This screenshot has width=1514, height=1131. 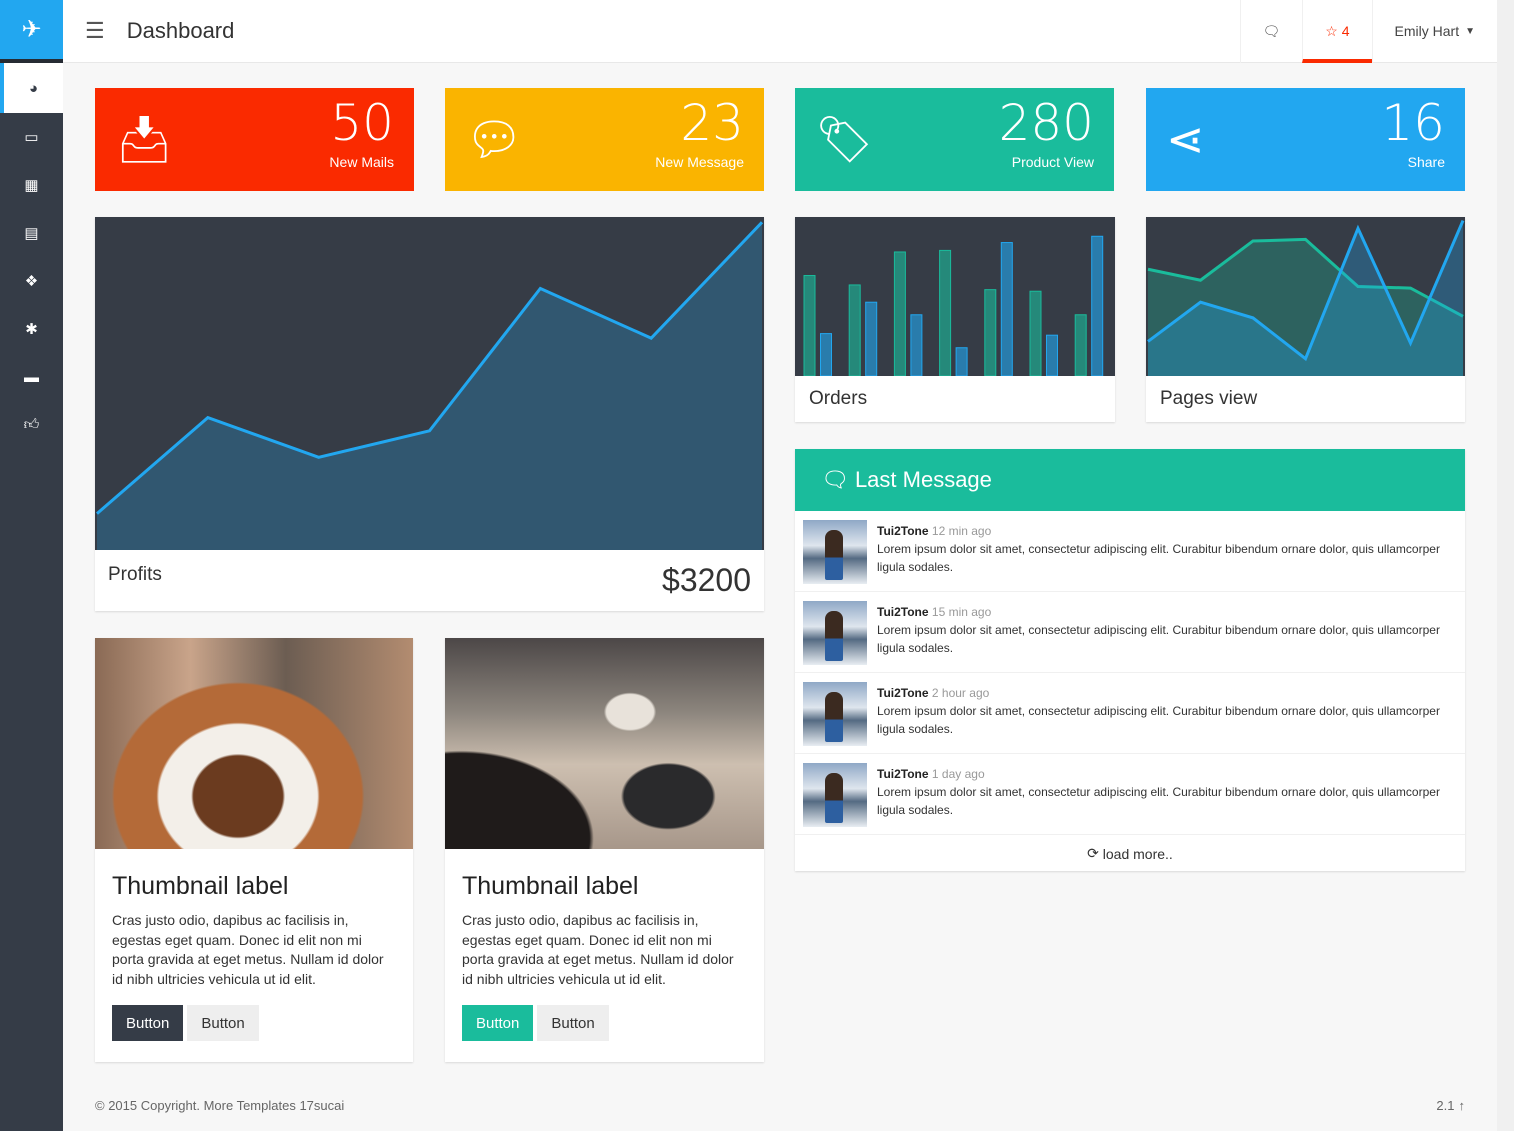 I want to click on sidebar-item-like: 👍︎, so click(x=31, y=425).